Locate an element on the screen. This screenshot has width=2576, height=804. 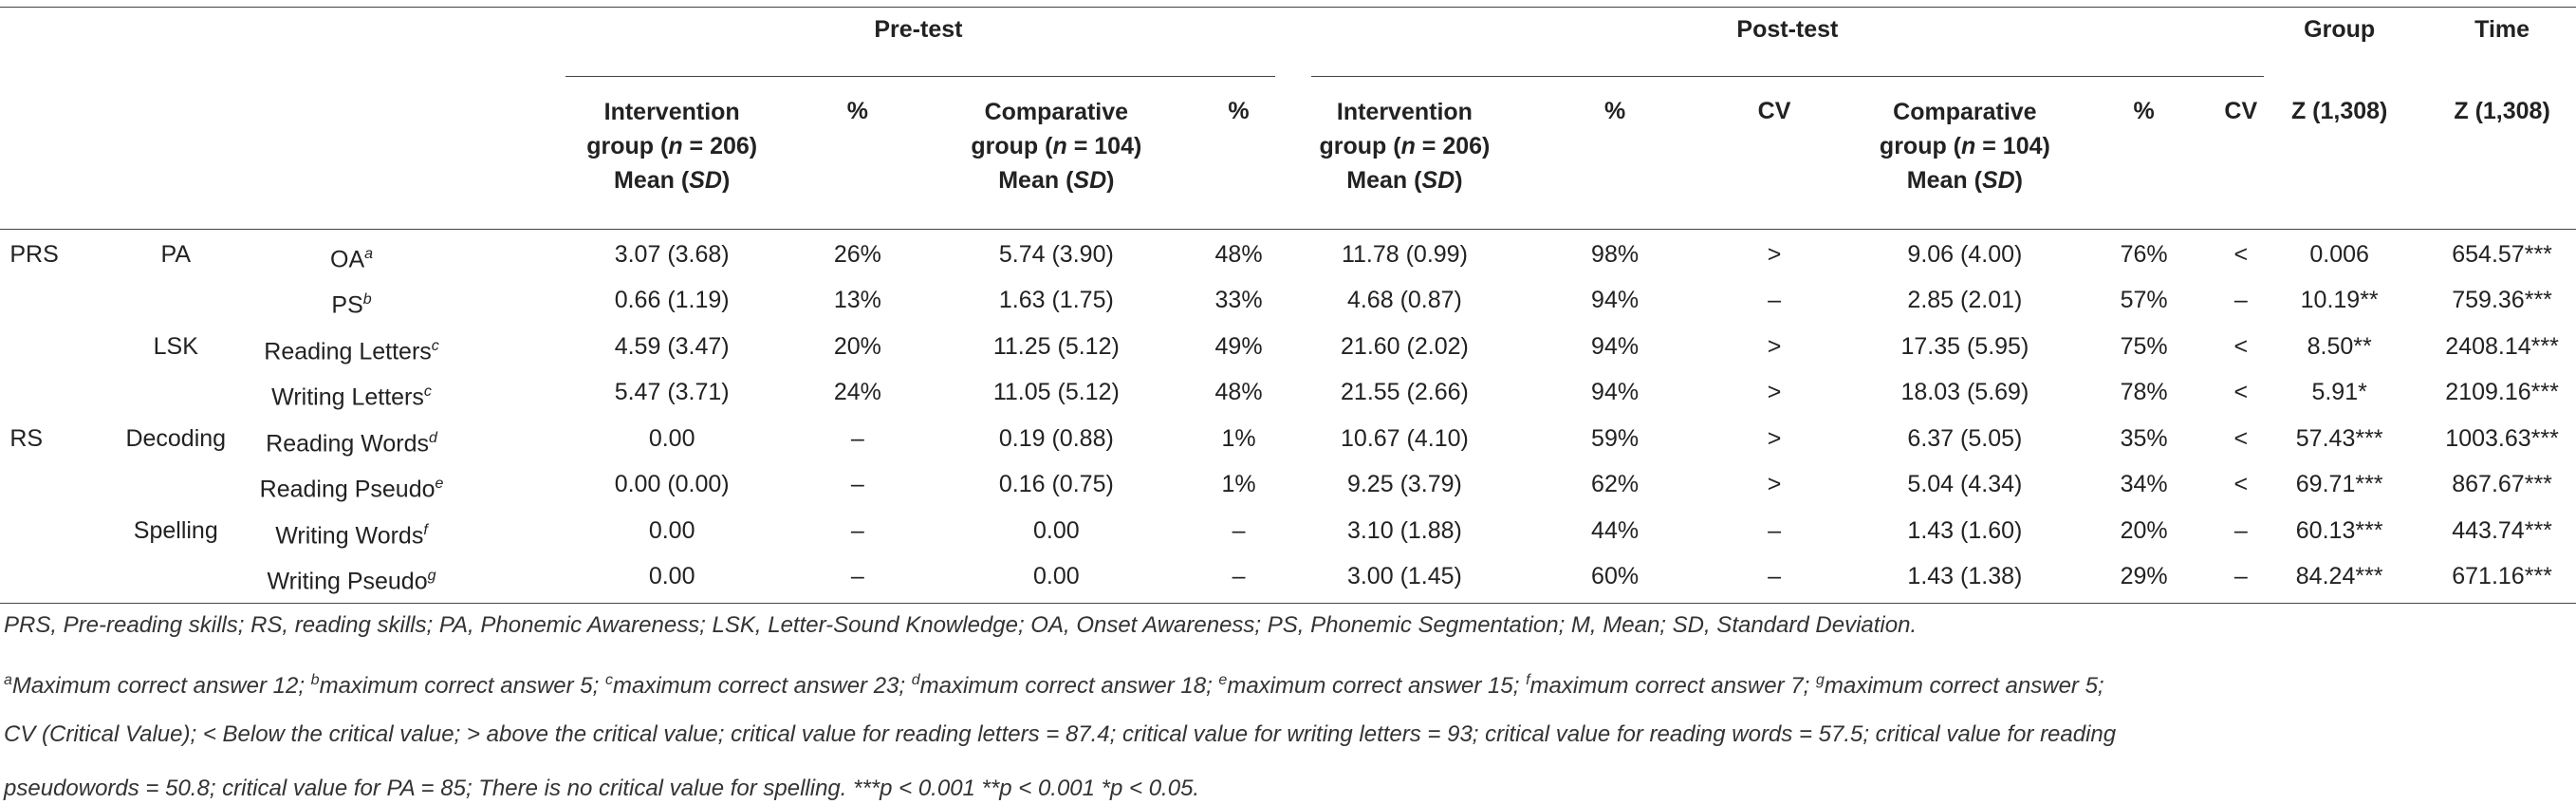
col-comparative-post: Comparative group (n = 104) Mean (SD) is located at coordinates (1964, 147).